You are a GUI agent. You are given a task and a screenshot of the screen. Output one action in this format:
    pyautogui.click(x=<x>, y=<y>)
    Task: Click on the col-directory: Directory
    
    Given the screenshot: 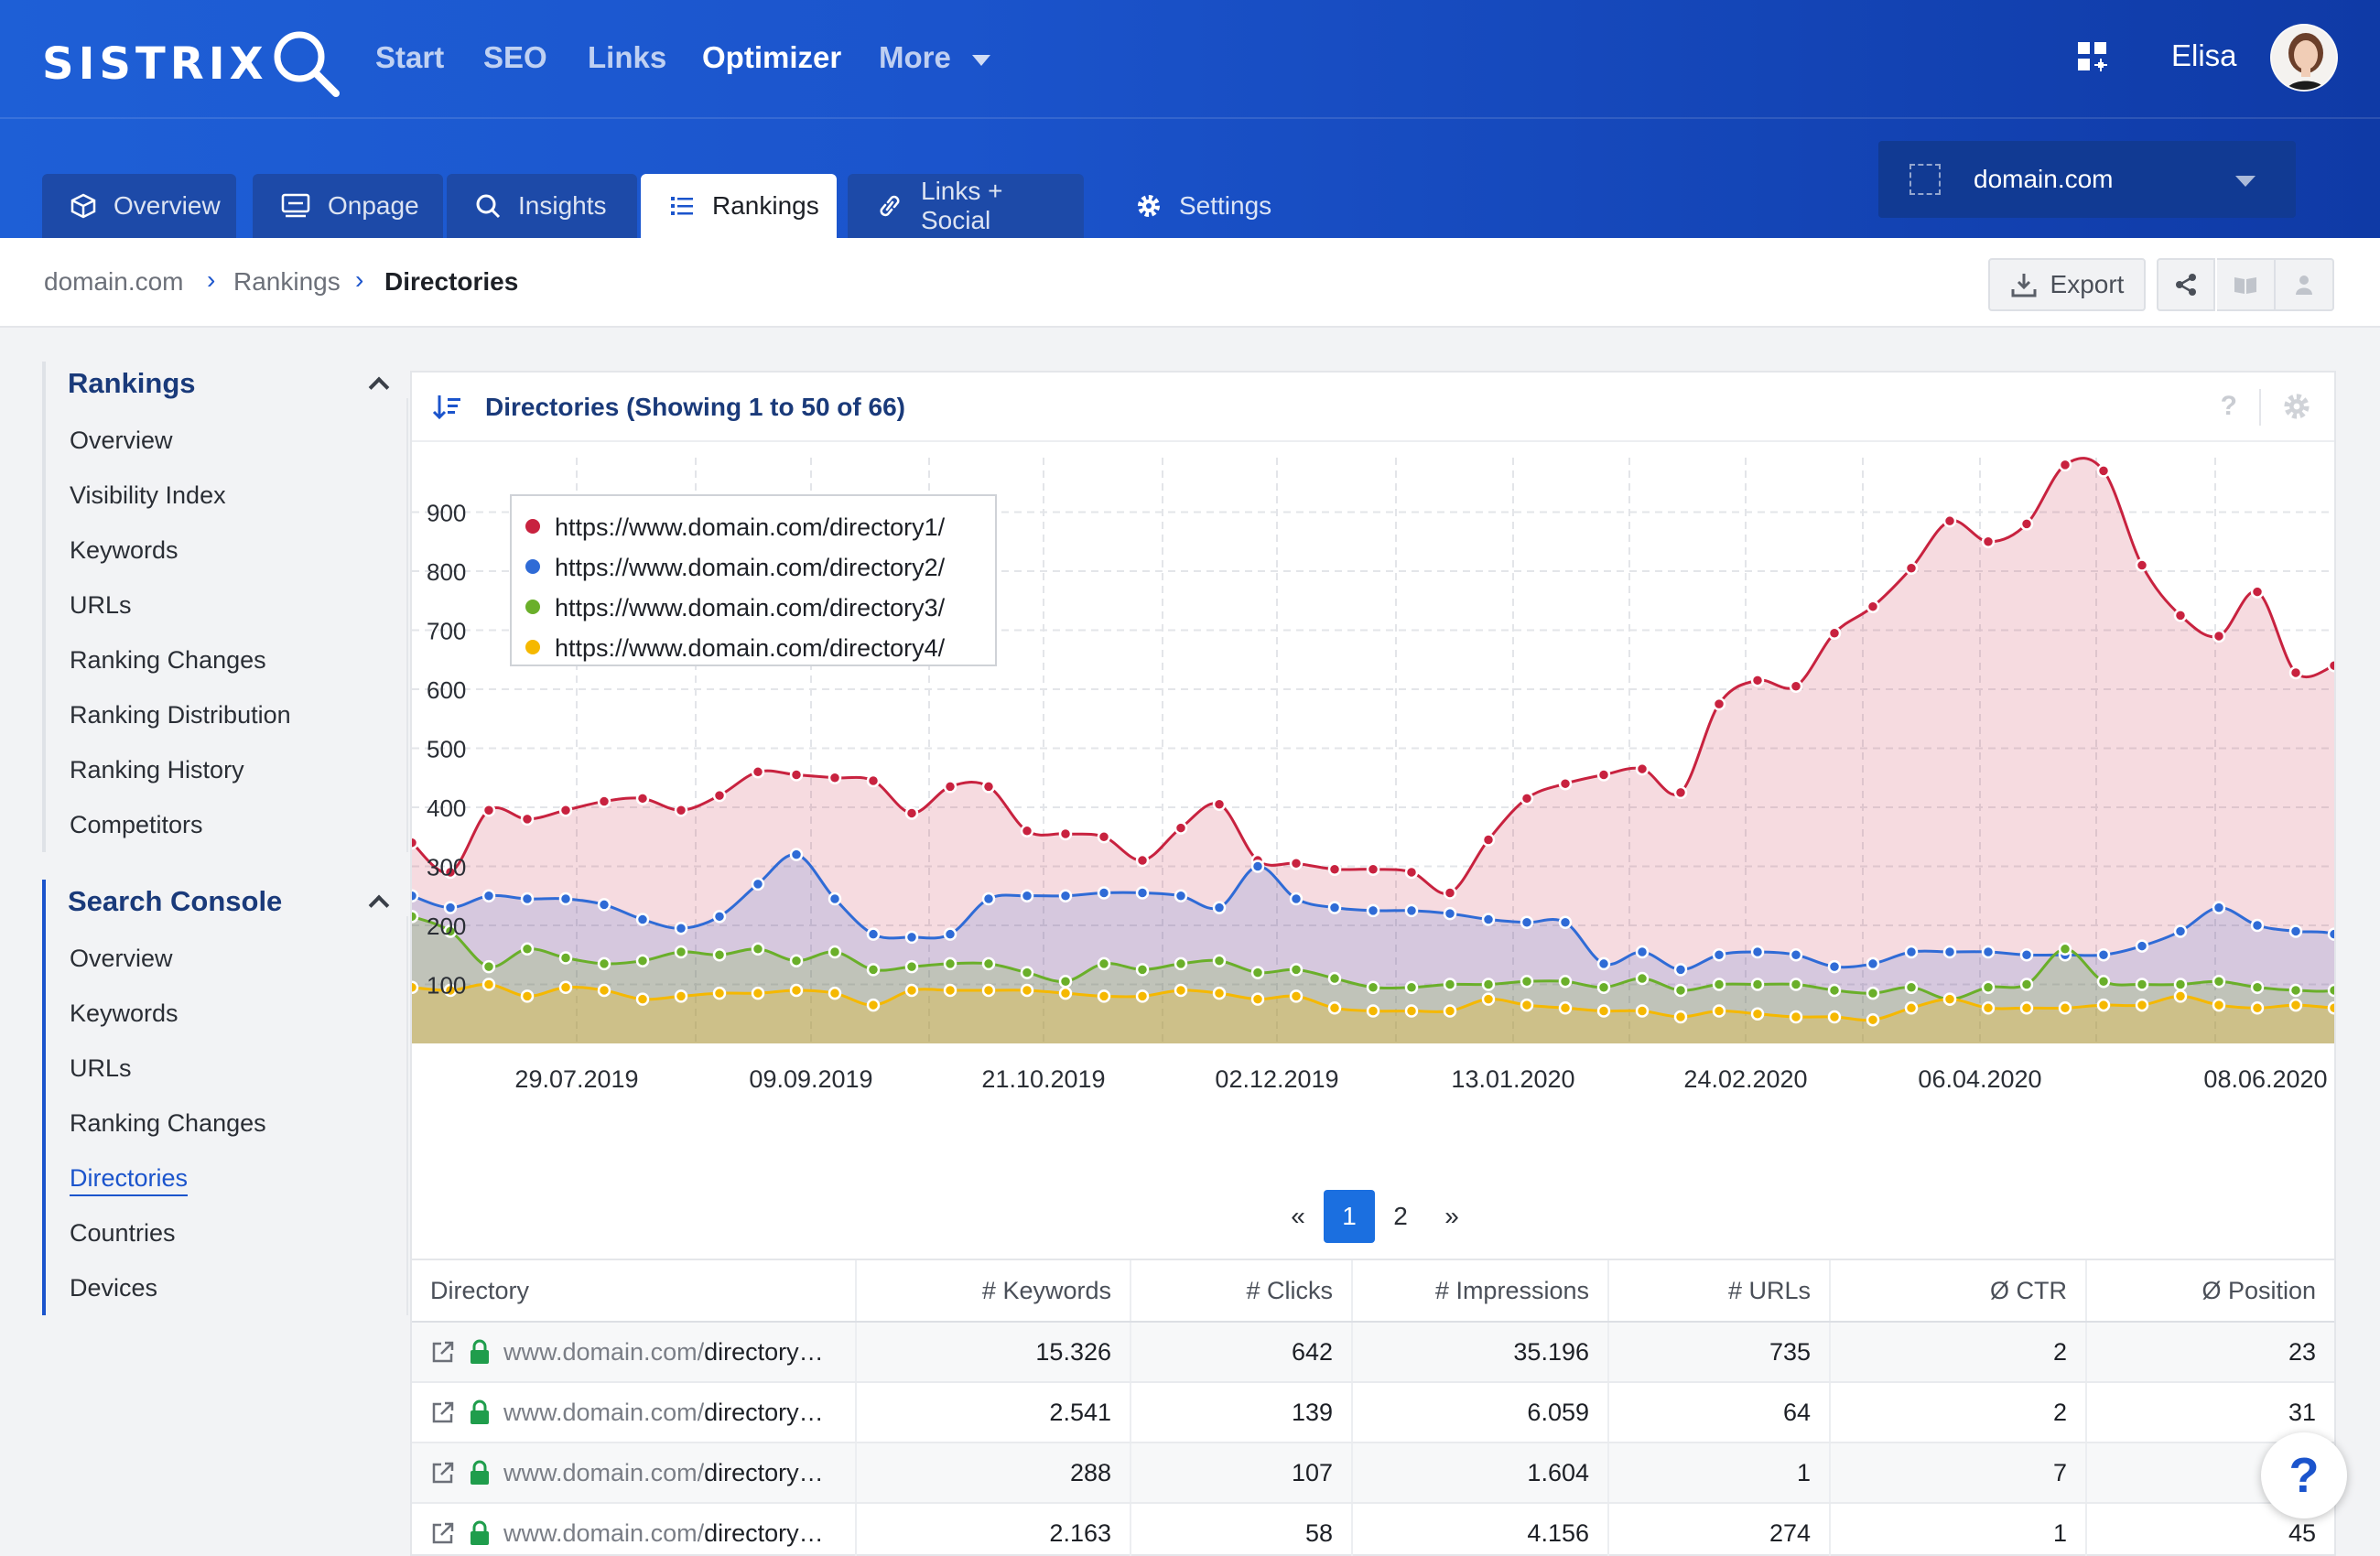 What is the action you would take?
    pyautogui.click(x=634, y=1290)
    